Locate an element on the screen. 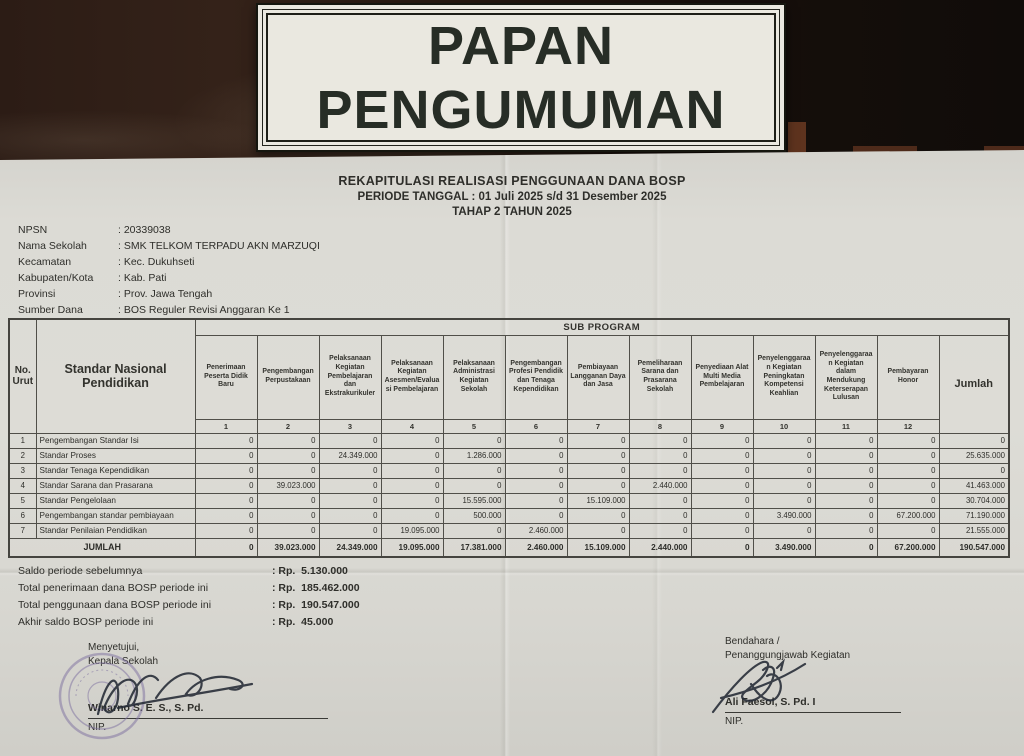 This screenshot has width=1024, height=756. cell-value: 3.490.000 is located at coordinates (784, 515).